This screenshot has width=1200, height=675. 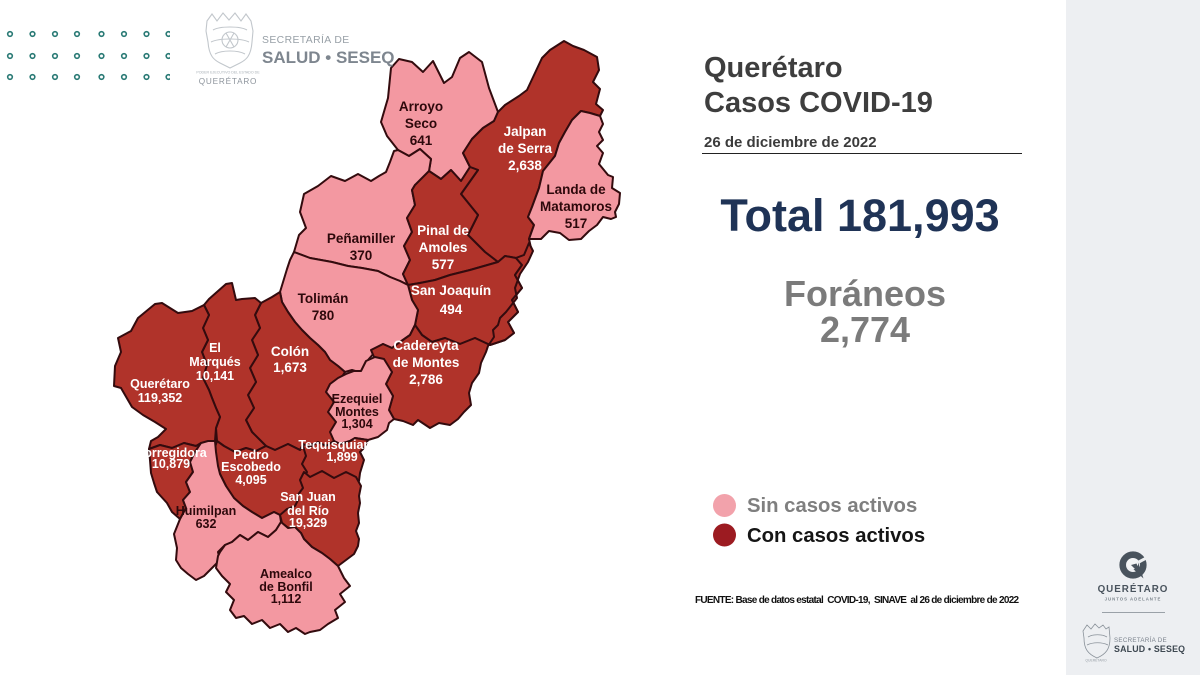 What do you see at coordinates (421, 106) in the screenshot?
I see `svg-text: Arroyo` at bounding box center [421, 106].